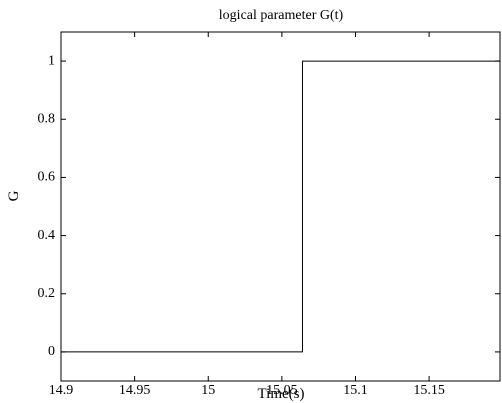  I want to click on y-axis-label: G, so click(14, 195).